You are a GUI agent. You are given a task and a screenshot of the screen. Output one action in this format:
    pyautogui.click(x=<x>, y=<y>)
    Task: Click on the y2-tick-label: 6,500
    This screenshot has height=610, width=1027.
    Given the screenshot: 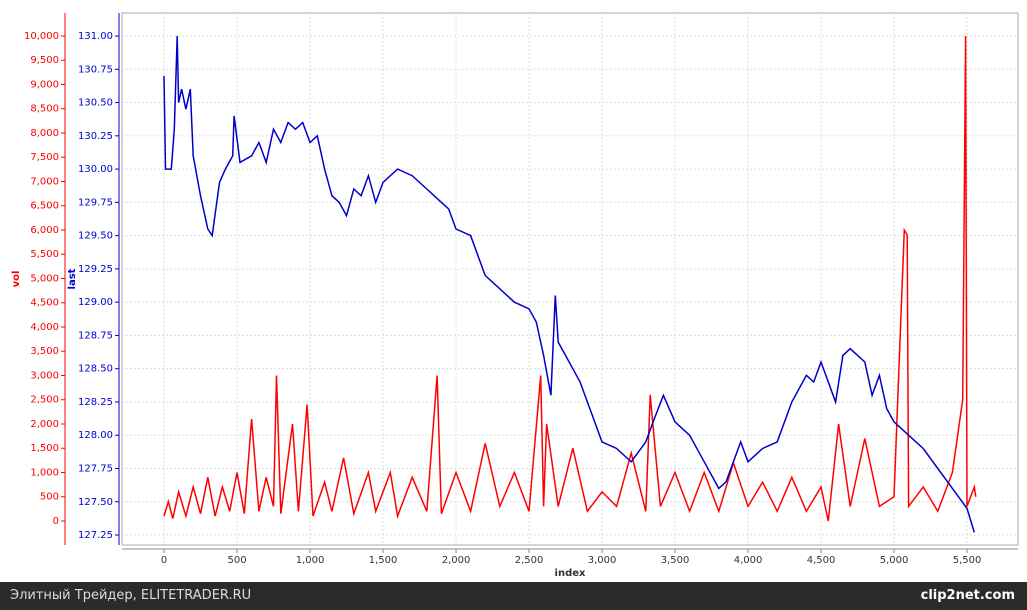 What is the action you would take?
    pyautogui.click(x=44, y=206)
    